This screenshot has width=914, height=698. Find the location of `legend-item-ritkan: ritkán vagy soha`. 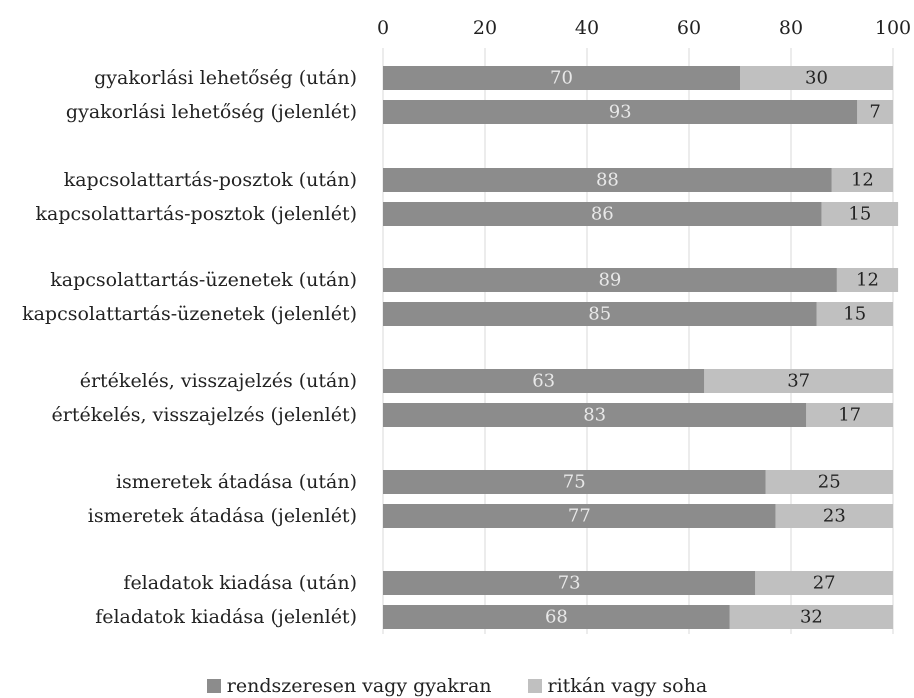

legend-item-ritkan: ritkán vagy soha is located at coordinates (617, 686).